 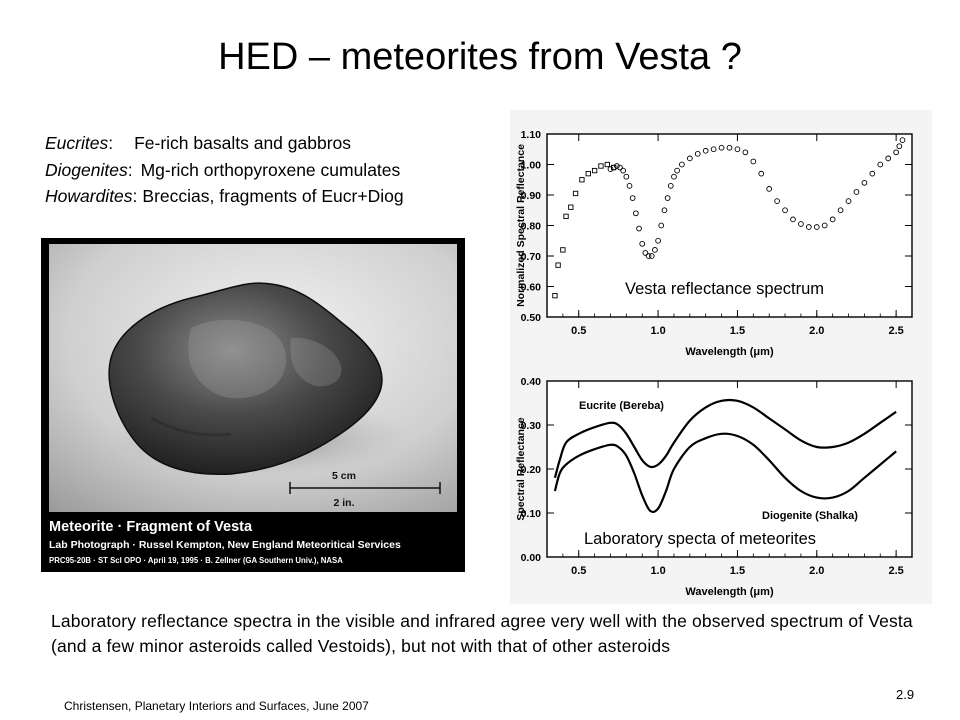 I want to click on type-description: Mg-rich orthopyroxene cumulates, so click(x=270, y=170).